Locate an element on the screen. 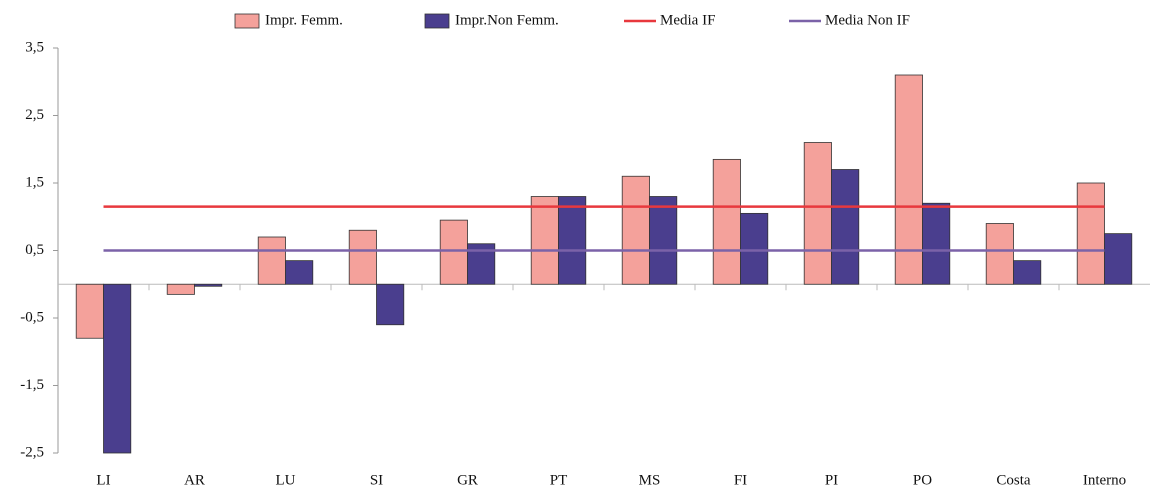  y-tick-label: -1,5 is located at coordinates (32, 385).